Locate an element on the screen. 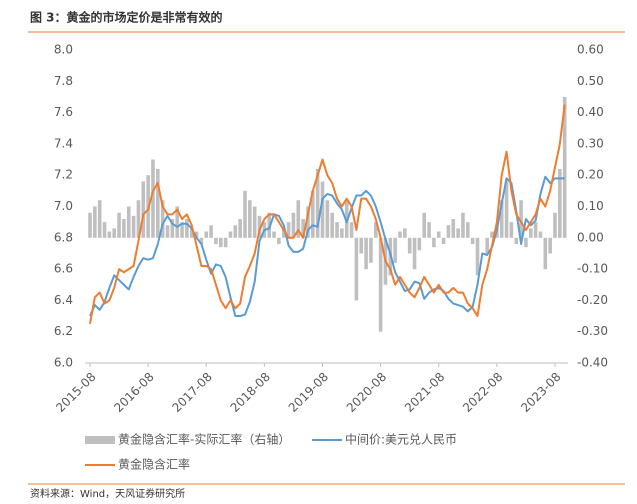 Image resolution: width=637 pixels, height=504 pixels. x-tick-label: 2017-08 is located at coordinates (191, 392).